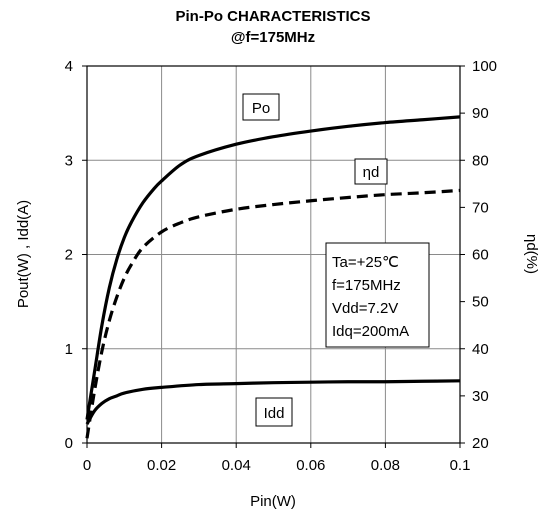 The height and width of the screenshot is (514, 542). I want to click on po-label-box: Po, so click(261, 107).